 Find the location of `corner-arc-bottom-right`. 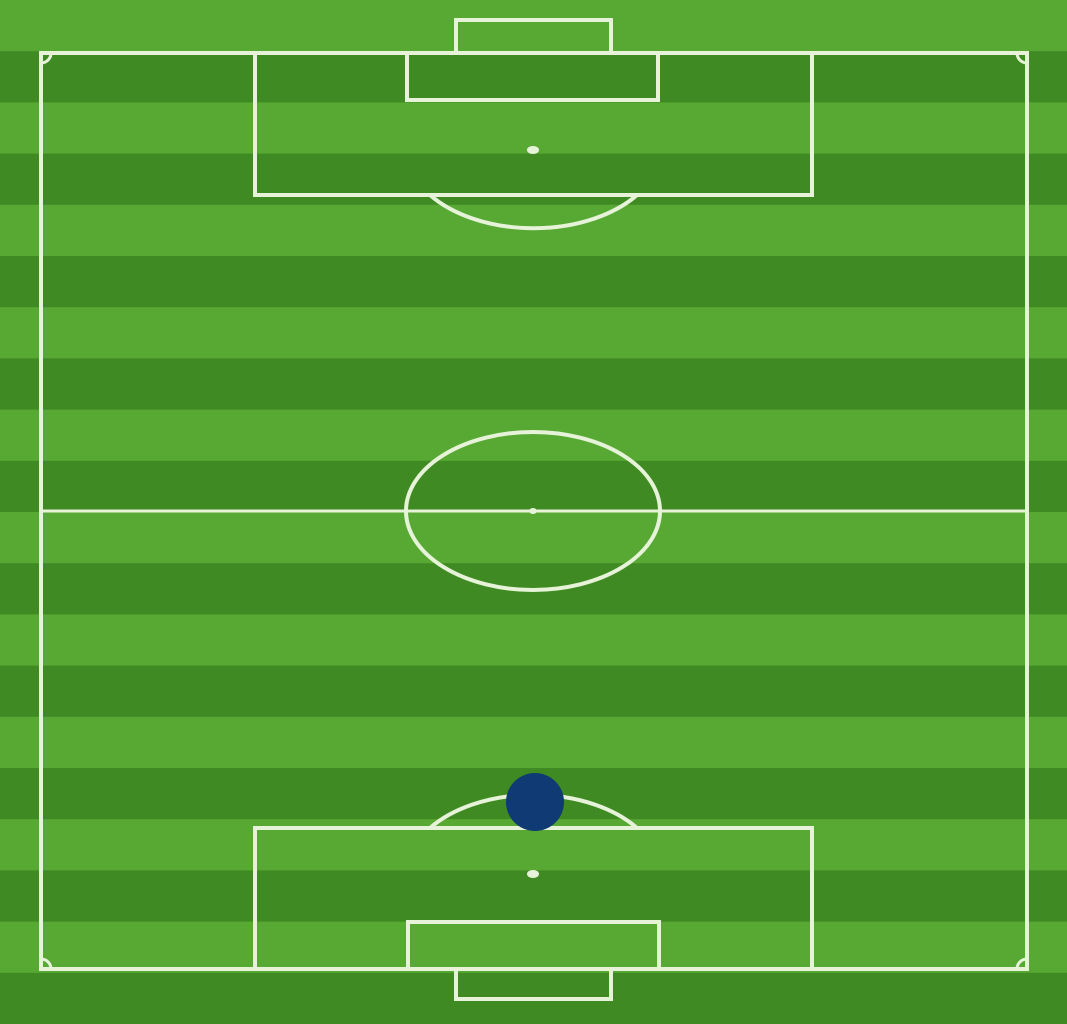

corner-arc-bottom-right is located at coordinates (1021, 963).